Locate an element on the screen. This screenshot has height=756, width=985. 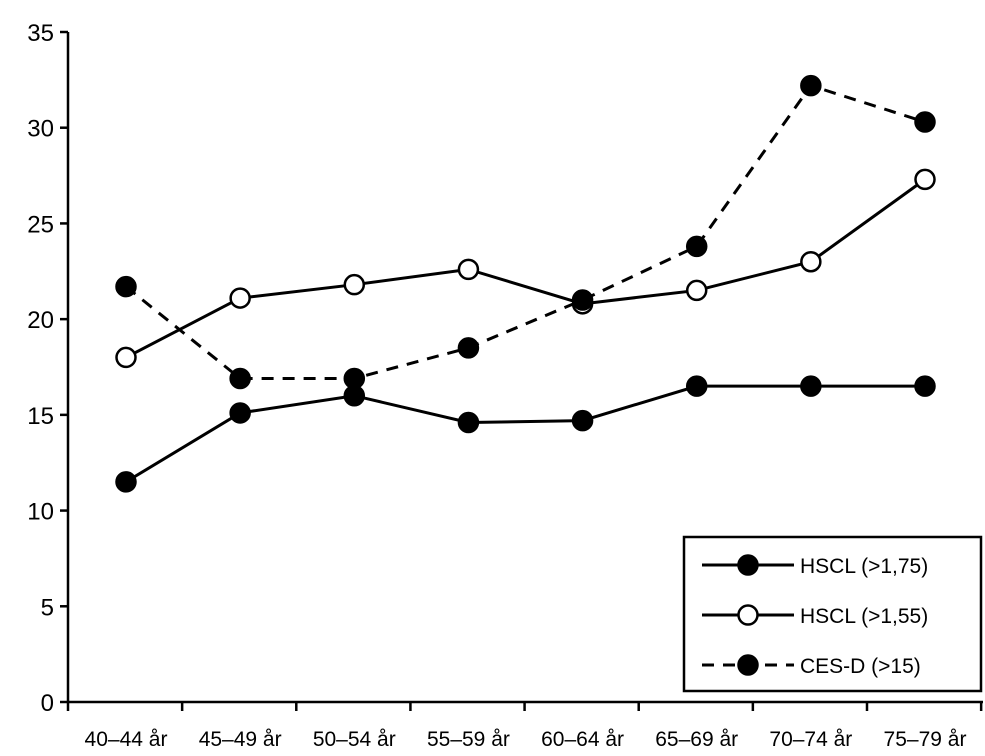
legend-entry: HSCL (>1,55) is located at coordinates (815, 616).